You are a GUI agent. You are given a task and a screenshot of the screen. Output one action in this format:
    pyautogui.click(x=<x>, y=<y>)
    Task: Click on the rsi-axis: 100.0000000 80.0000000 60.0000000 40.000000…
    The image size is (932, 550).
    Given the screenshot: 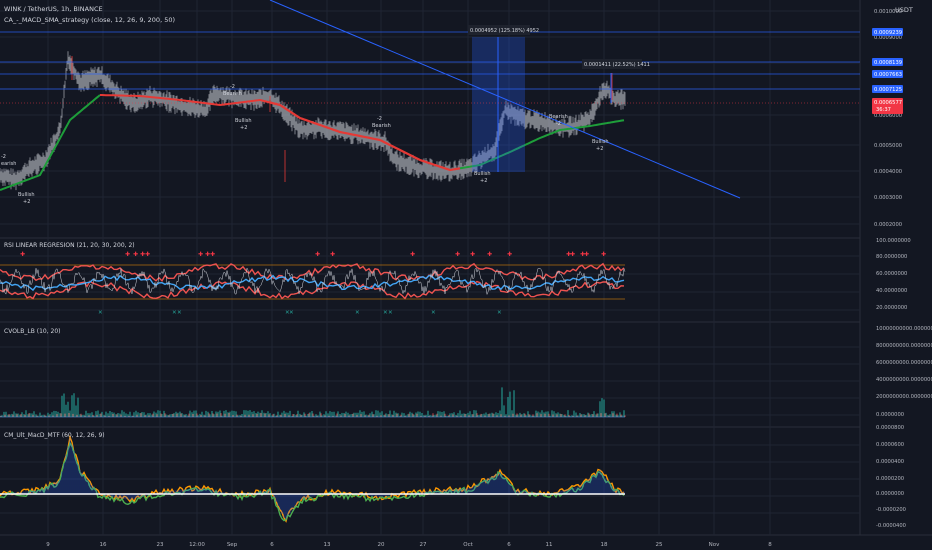 What is the action you would take?
    pyautogui.click(x=893, y=274)
    